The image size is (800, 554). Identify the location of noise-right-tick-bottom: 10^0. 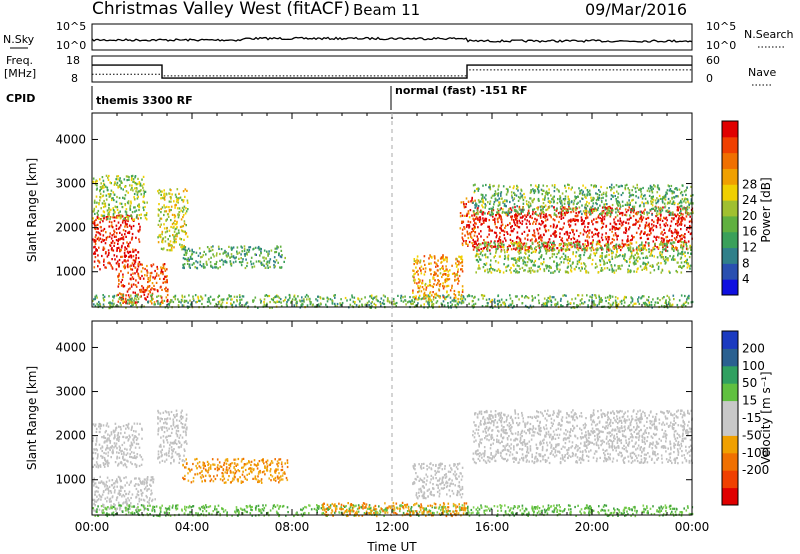
(721, 45).